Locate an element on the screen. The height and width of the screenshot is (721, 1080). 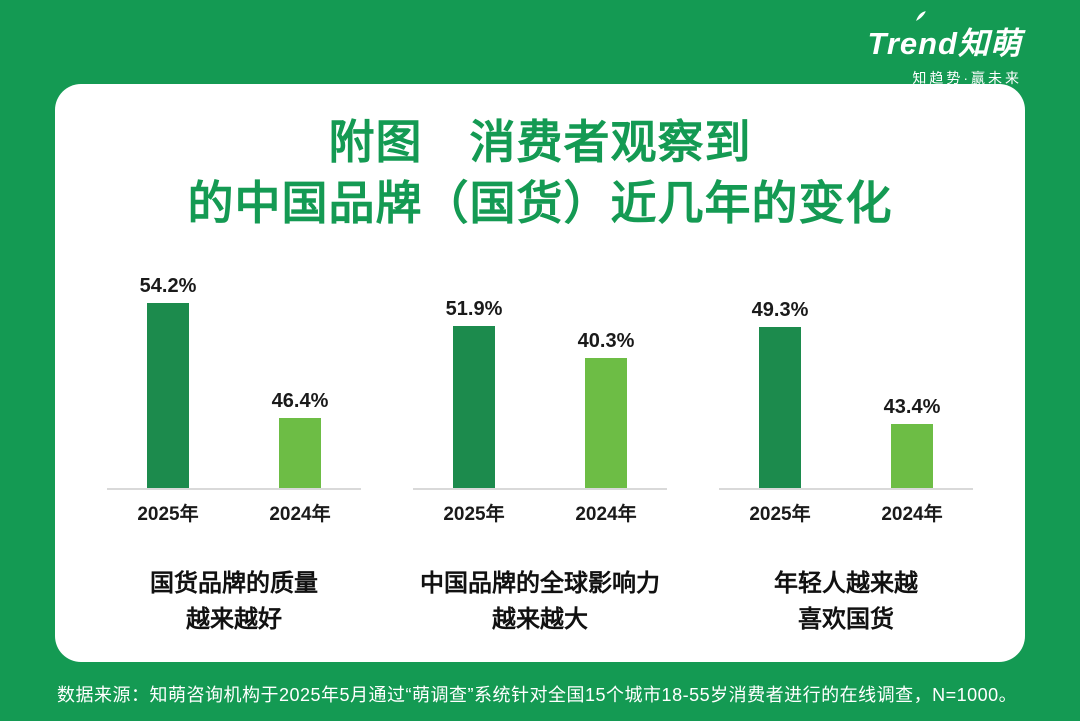
bar-column-2025: 49.3% is located at coordinates (780, 394).